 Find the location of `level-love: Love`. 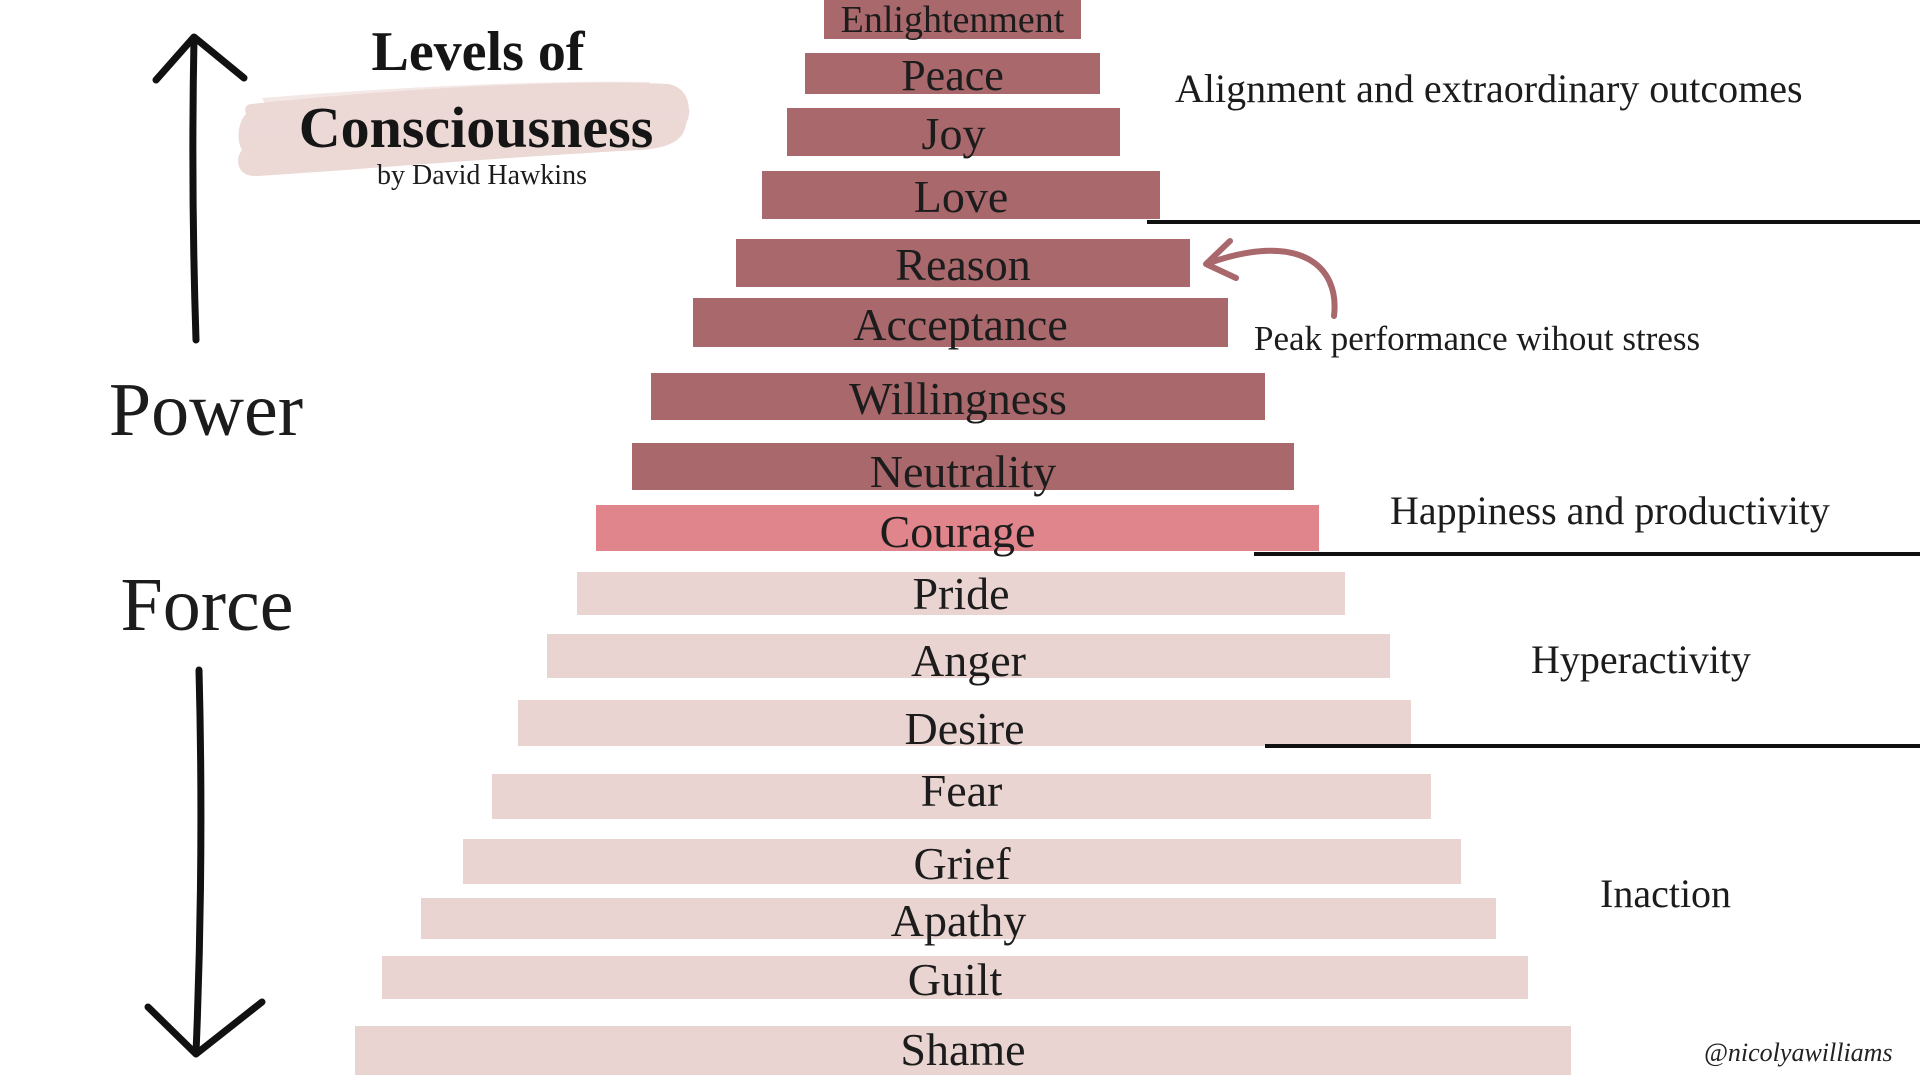

level-love: Love is located at coordinates (961, 196).